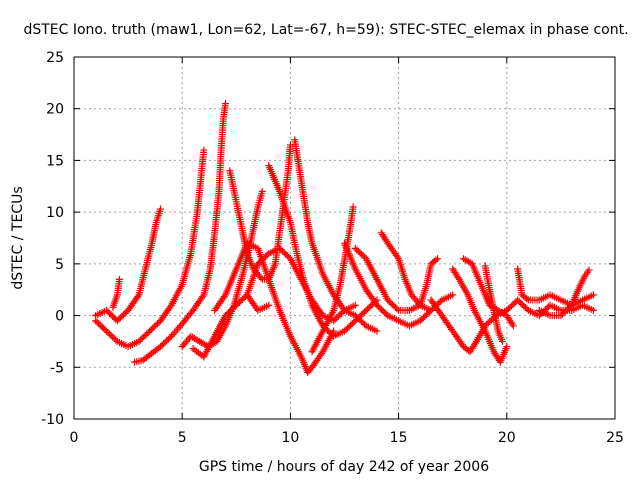 The width and height of the screenshot is (640, 480). Describe the element at coordinates (615, 438) in the screenshot. I see `x-tick-label: 25` at that location.